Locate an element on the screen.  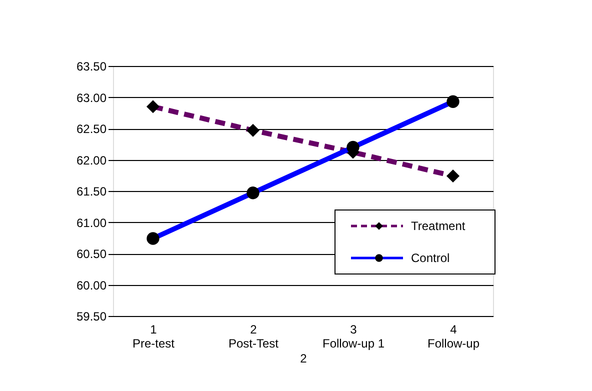
y-tick-label: 61.00 is located at coordinates (91, 223).